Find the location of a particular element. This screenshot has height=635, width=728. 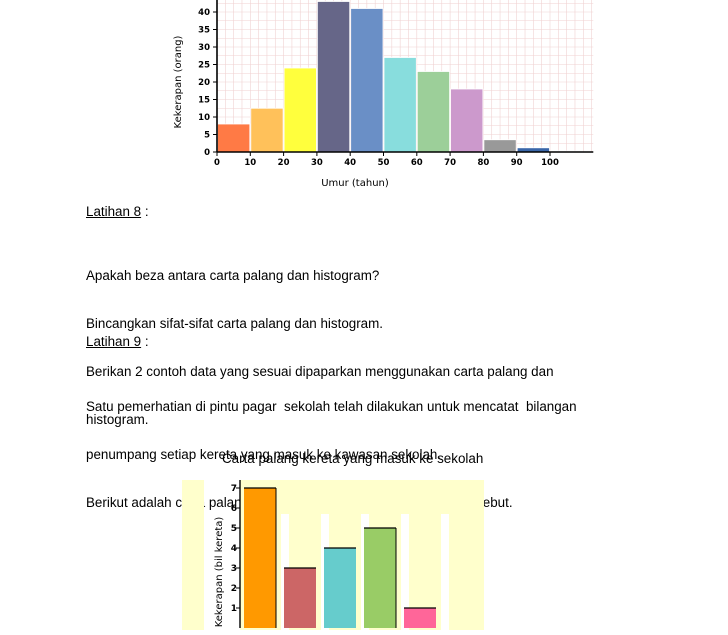

histogram-x-tick-label: 10 is located at coordinates (250, 163).